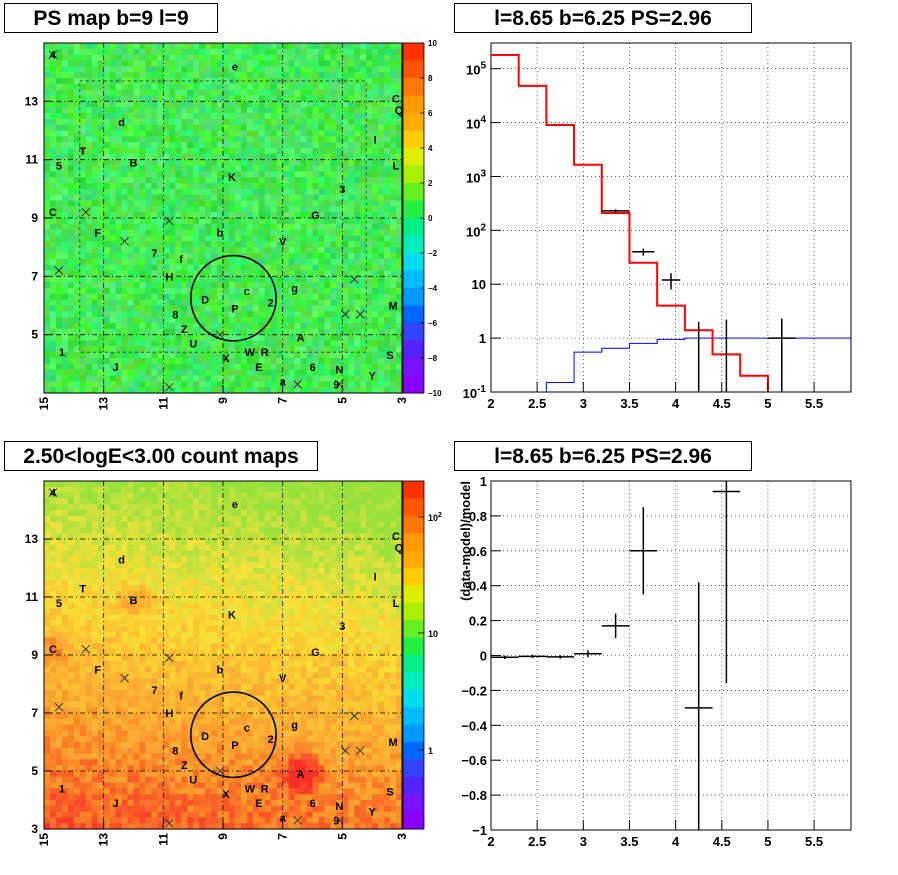 The image size is (898, 875). What do you see at coordinates (234, 746) in the screenshot?
I see `map-bottom-source-label: P` at bounding box center [234, 746].